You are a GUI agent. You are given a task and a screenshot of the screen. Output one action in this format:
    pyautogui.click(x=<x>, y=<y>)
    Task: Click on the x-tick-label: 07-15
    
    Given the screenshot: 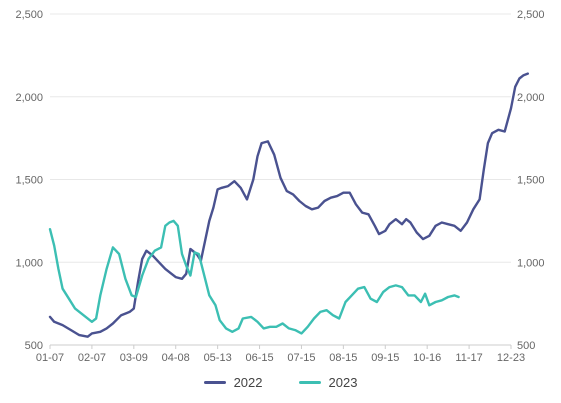 What is the action you would take?
    pyautogui.click(x=301, y=358)
    